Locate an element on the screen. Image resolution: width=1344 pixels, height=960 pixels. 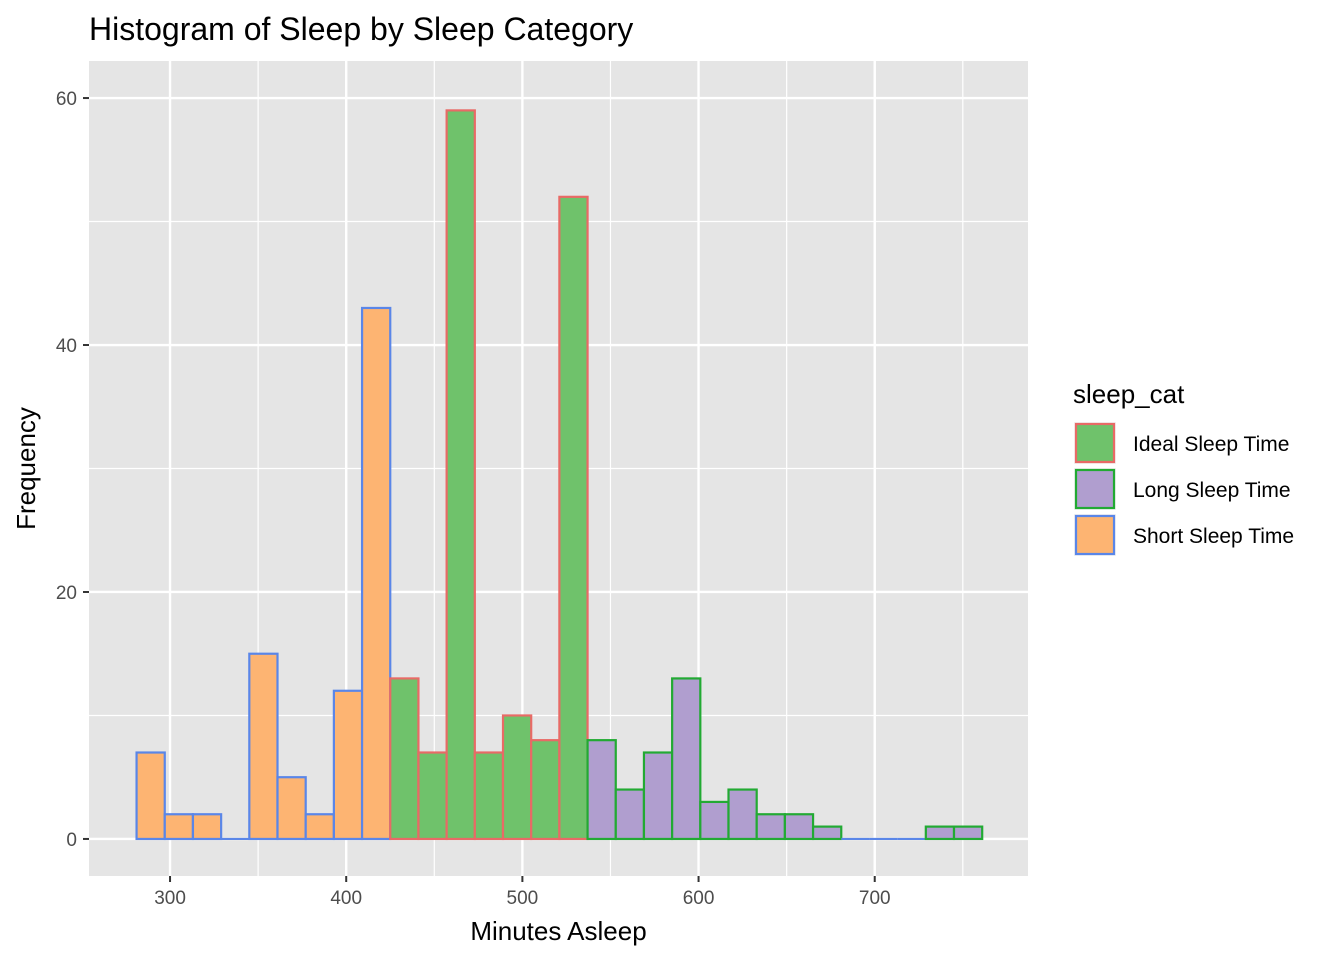
x-tick-label: 300 is located at coordinates (170, 898).